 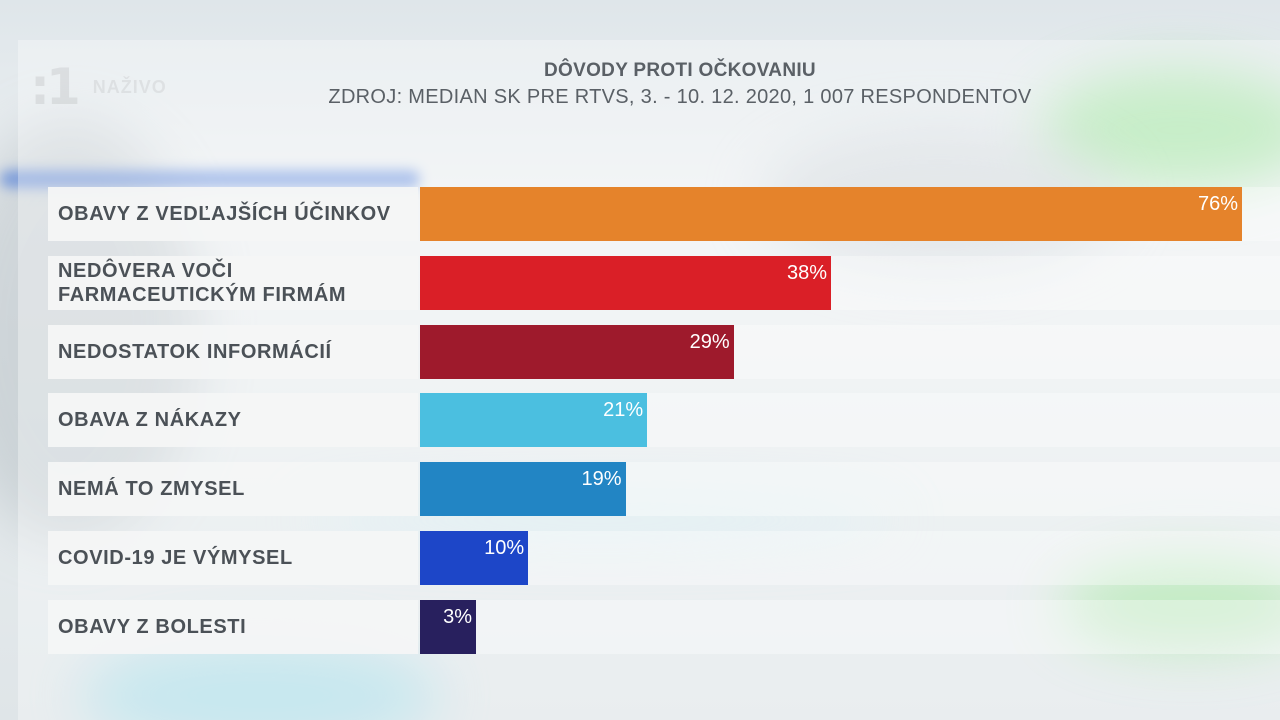 I want to click on bar-row: COVID-19 JE VÝMYSEL 10%, so click(x=664, y=559).